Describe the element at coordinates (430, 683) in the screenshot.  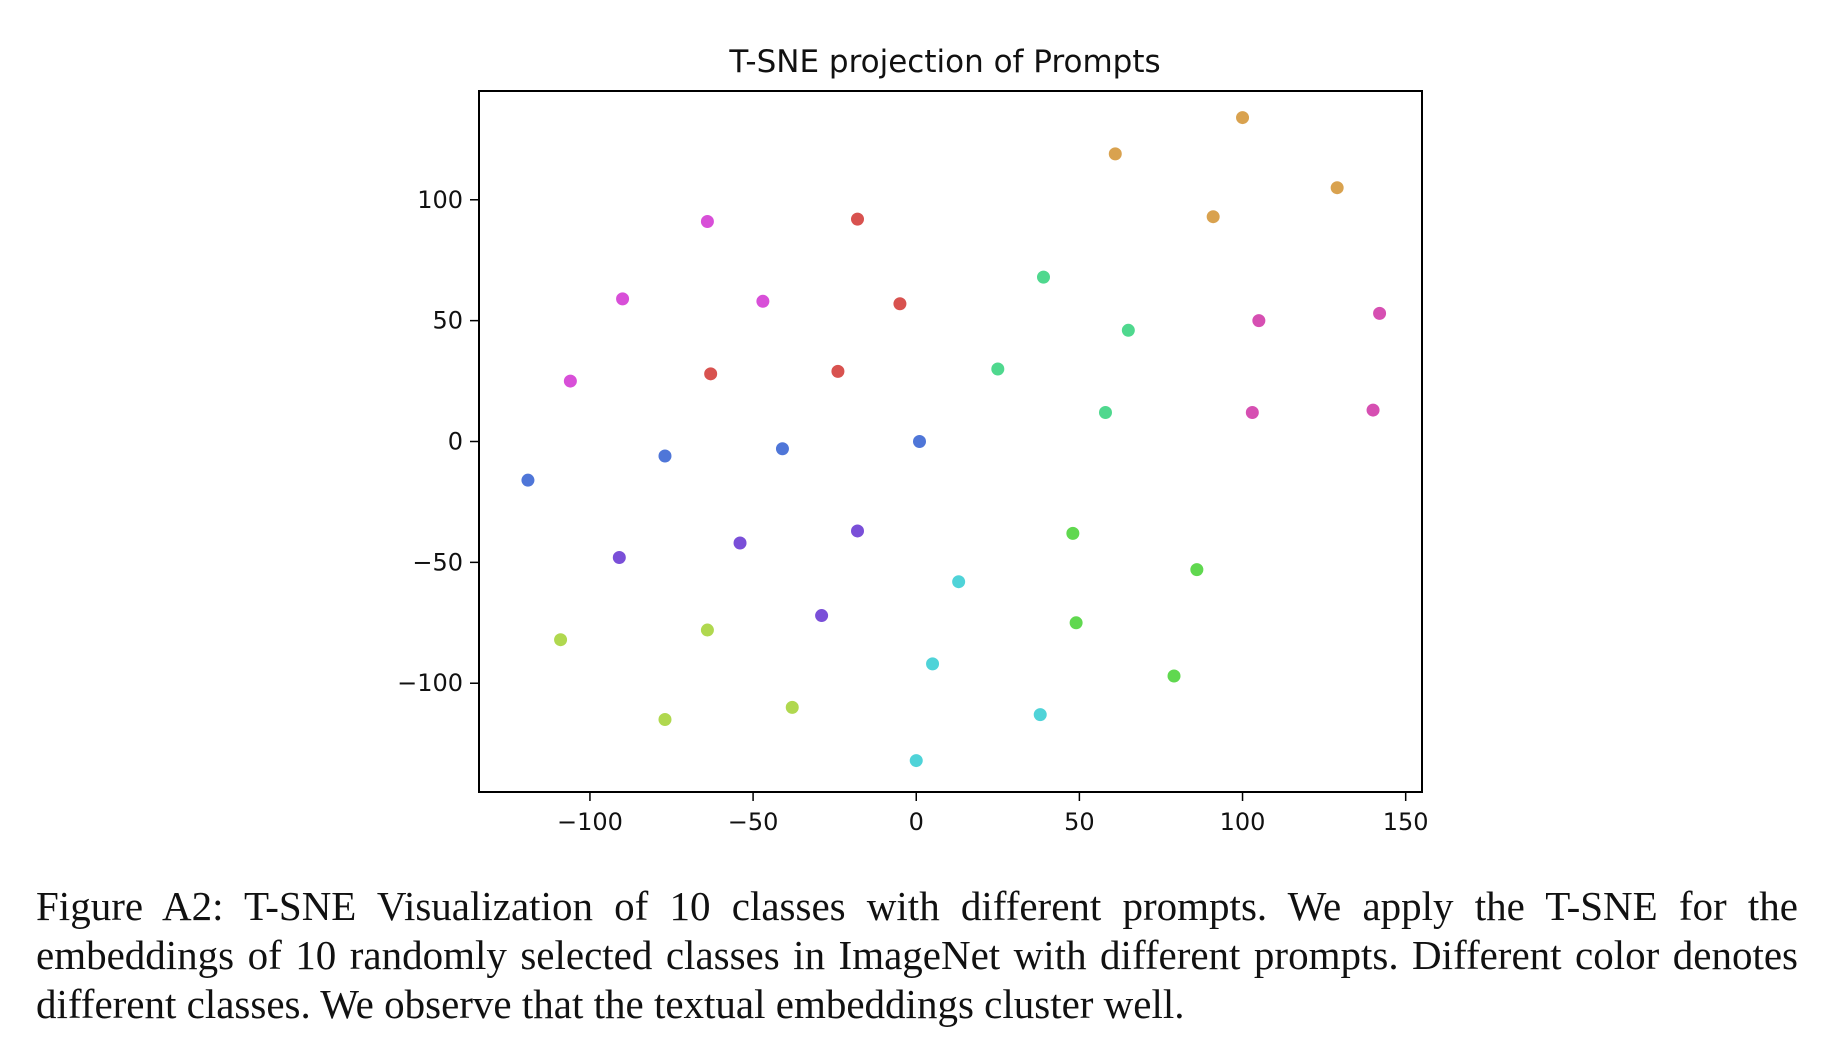
I see `y-tick-label: −100` at that location.